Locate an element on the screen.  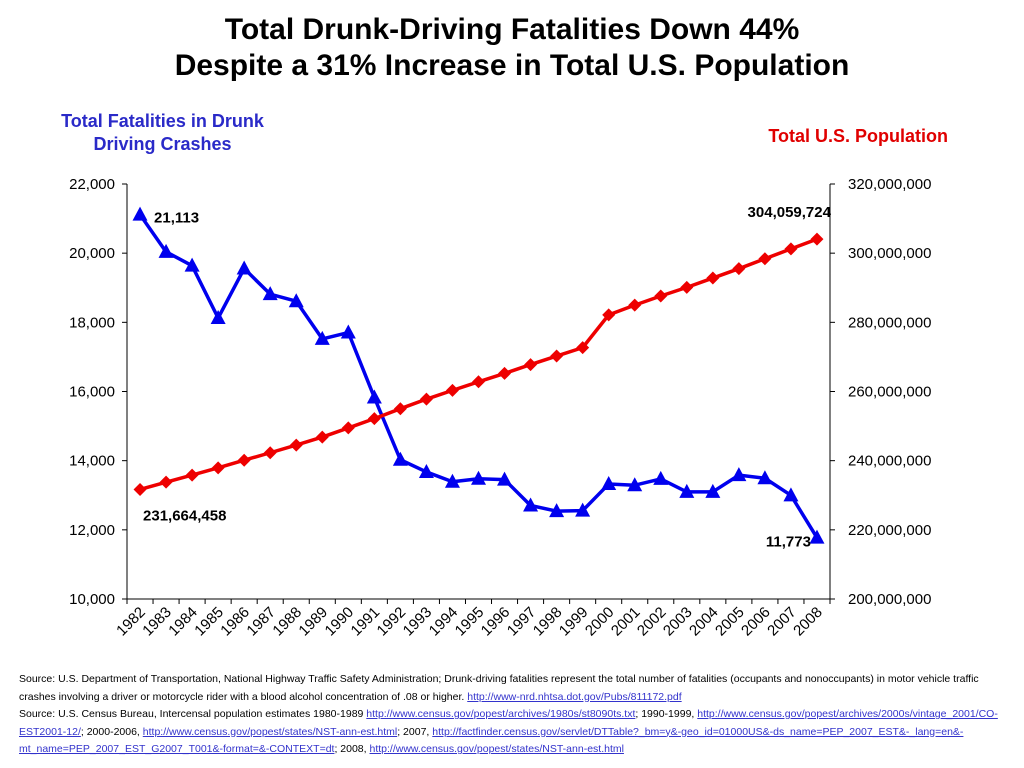
last-population-label: 304,059,724 is located at coordinates (790, 212).